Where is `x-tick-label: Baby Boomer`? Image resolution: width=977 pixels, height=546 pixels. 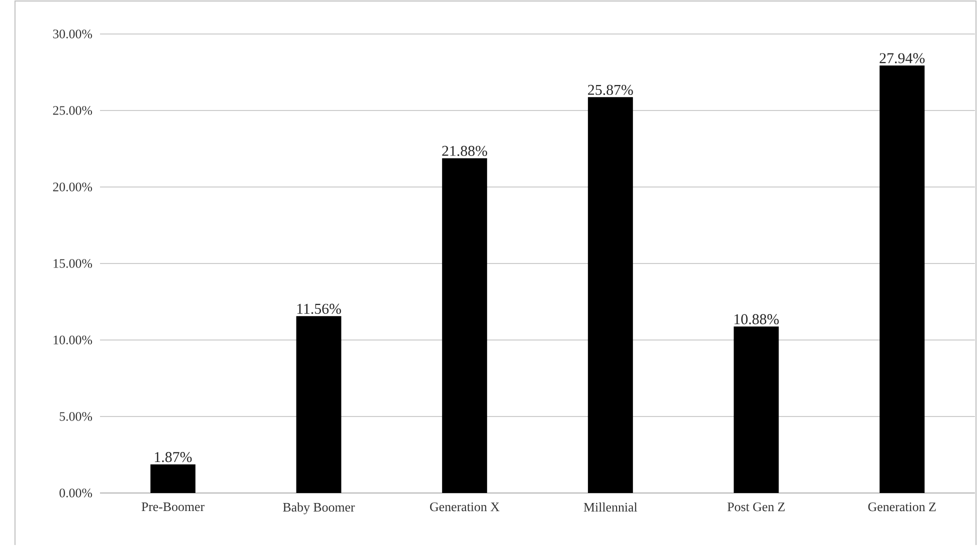 x-tick-label: Baby Boomer is located at coordinates (318, 508).